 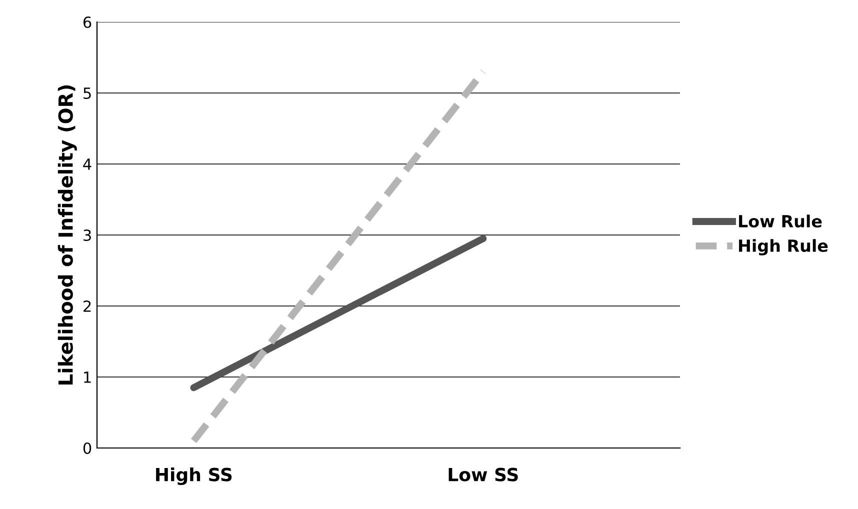 I want to click on y-tick-label: 4, so click(x=87, y=164).